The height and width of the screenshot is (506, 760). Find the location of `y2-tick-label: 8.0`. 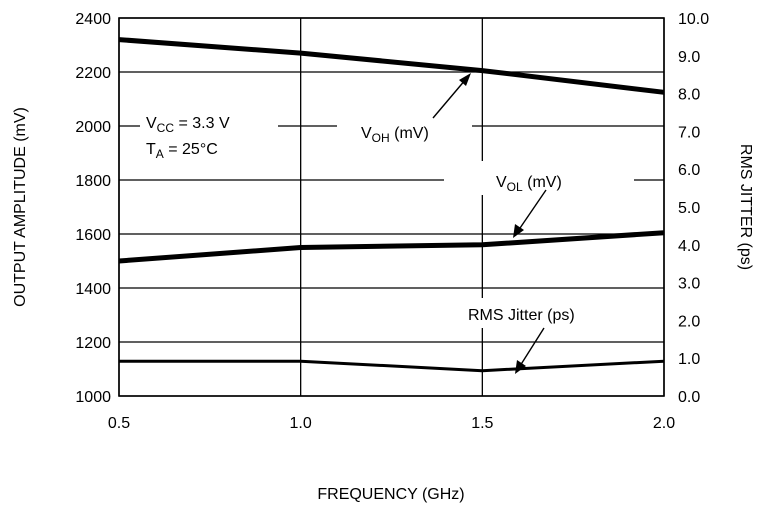

y2-tick-label: 8.0 is located at coordinates (689, 95).